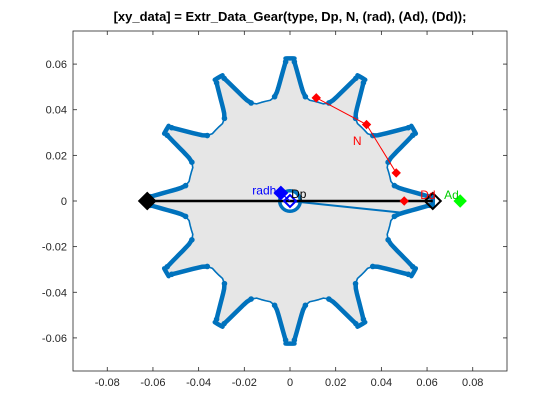  What do you see at coordinates (357, 141) in the screenshot?
I see `annotation-n: N` at bounding box center [357, 141].